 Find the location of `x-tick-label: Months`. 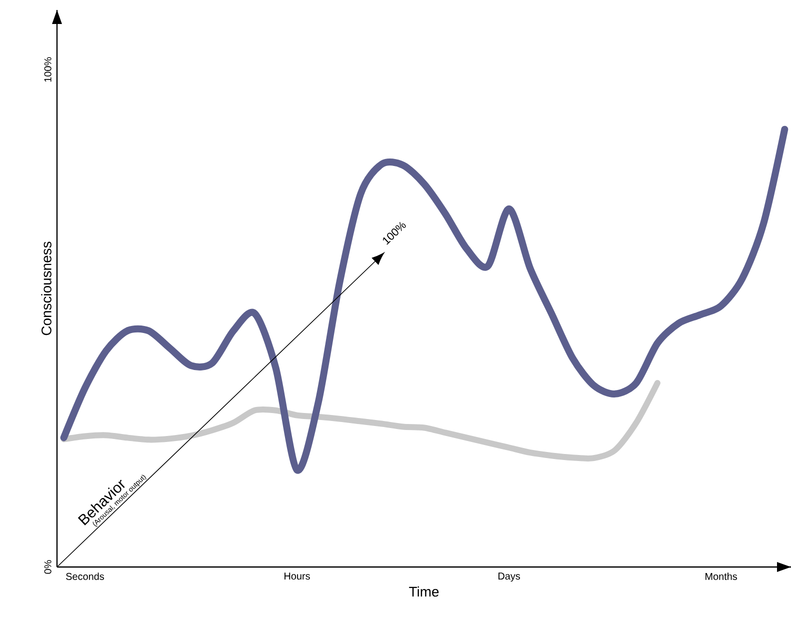

x-tick-label: Months is located at coordinates (722, 576).